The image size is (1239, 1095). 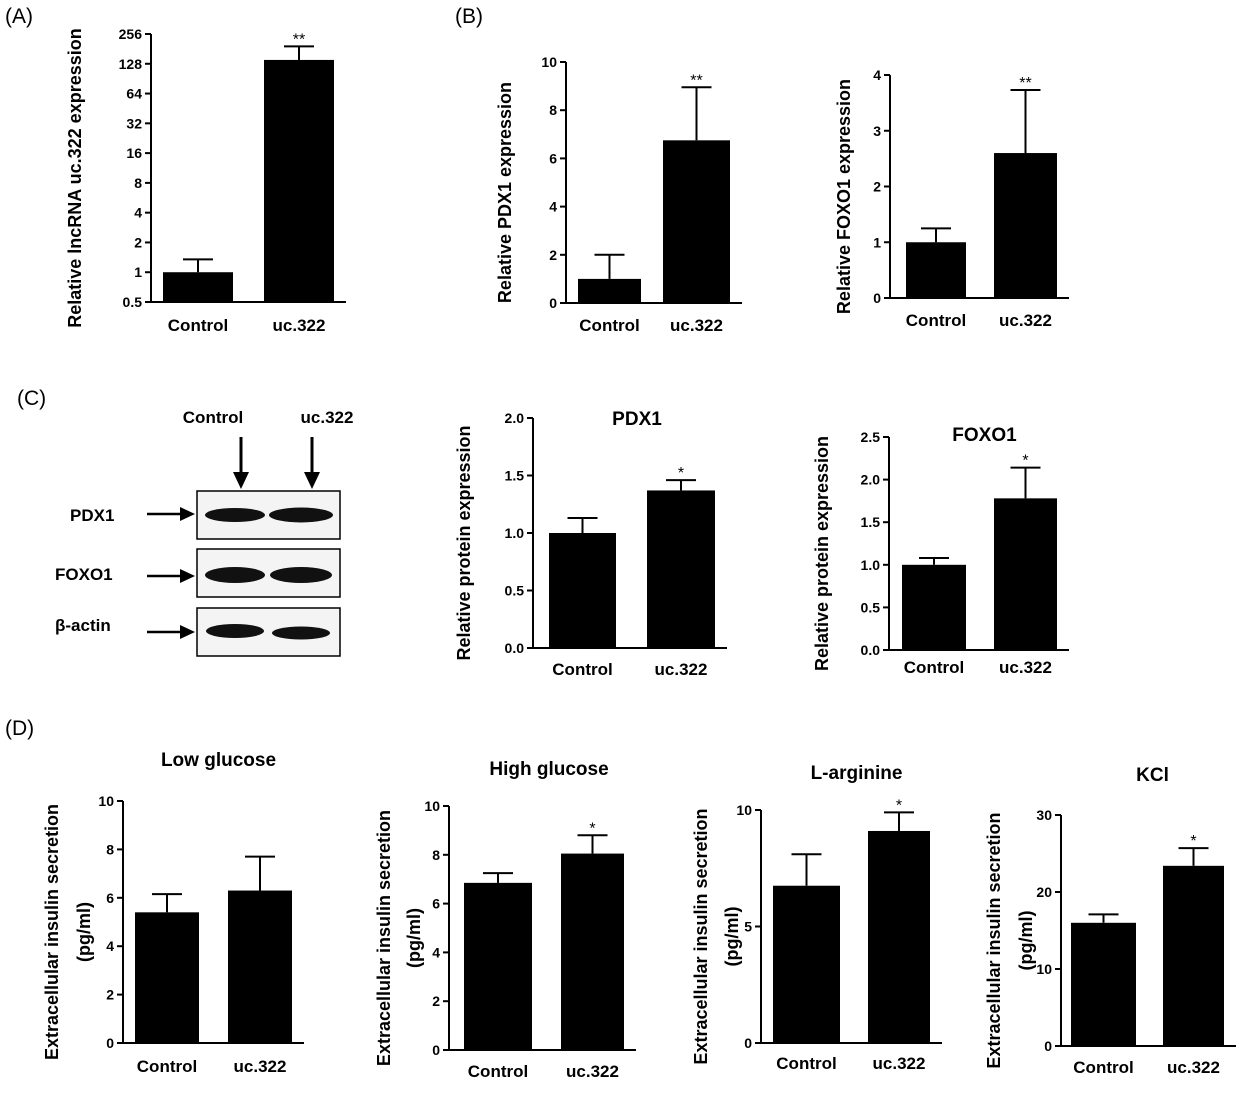 I want to click on y-tick-label: 64, so click(x=134, y=94).